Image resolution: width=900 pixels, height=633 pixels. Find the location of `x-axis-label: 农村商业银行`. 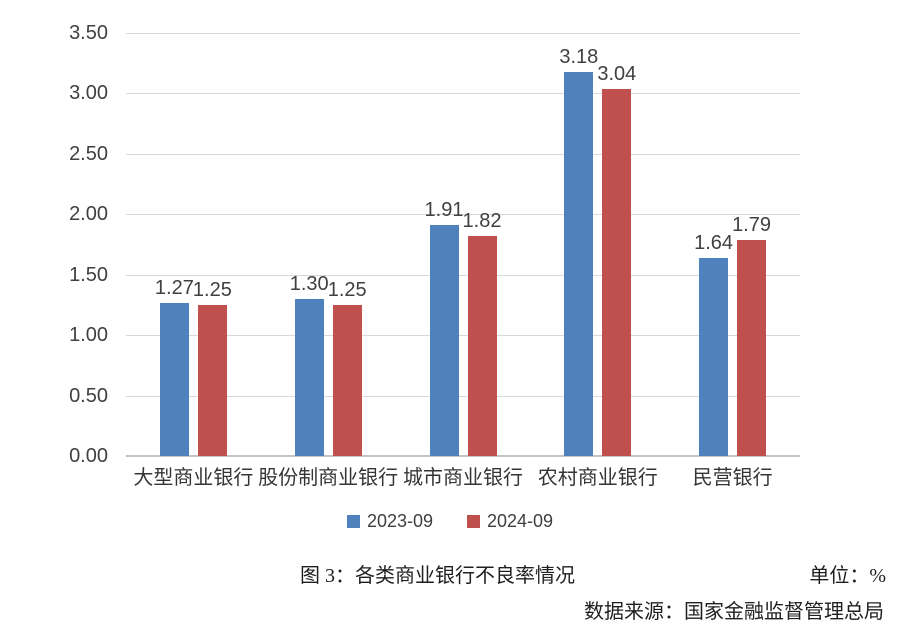

x-axis-label: 农村商业银行 is located at coordinates (597, 478).